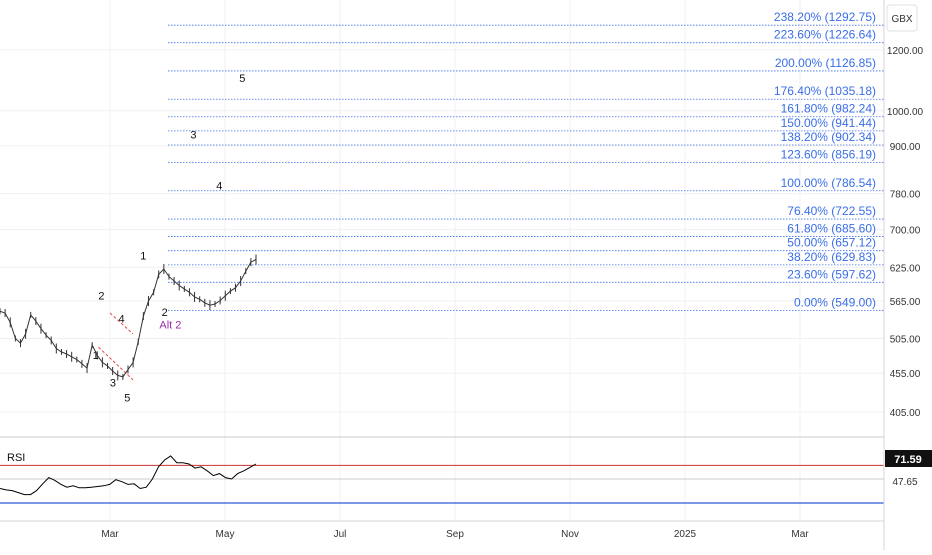  Describe the element at coordinates (904, 482) in the screenshot. I see `rsi-mid-label: 47.65` at that location.